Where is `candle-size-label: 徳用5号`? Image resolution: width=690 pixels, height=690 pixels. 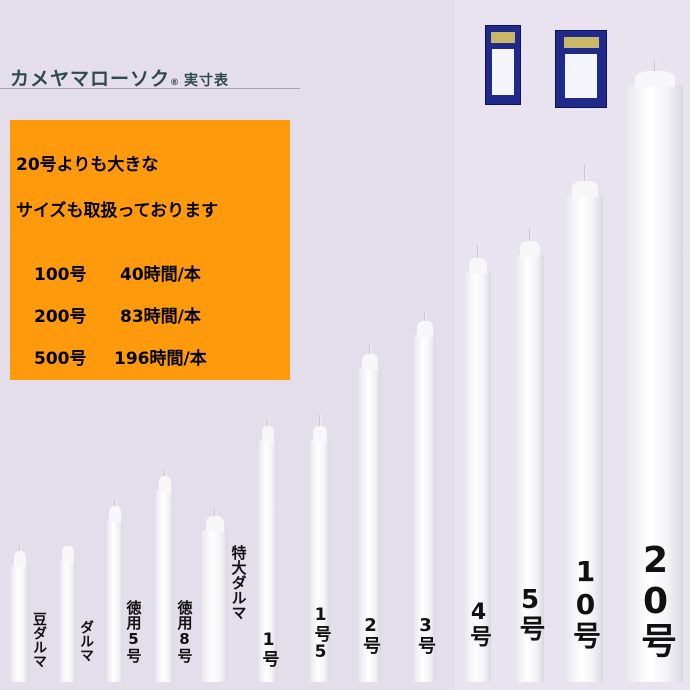 candle-size-label: 徳用5号 is located at coordinates (133, 631).